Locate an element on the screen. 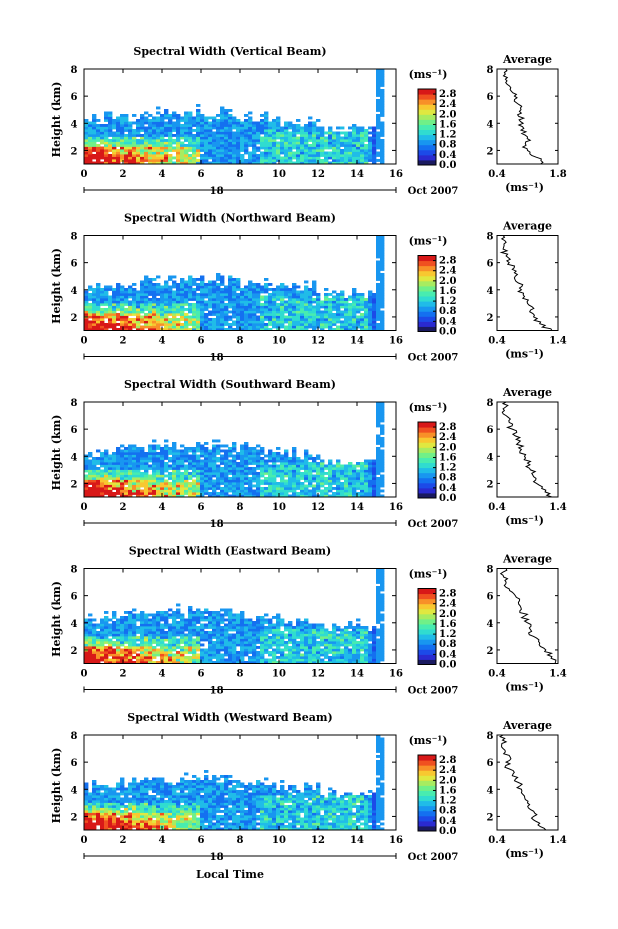  x-tick-label: 12 is located at coordinates (318, 507).